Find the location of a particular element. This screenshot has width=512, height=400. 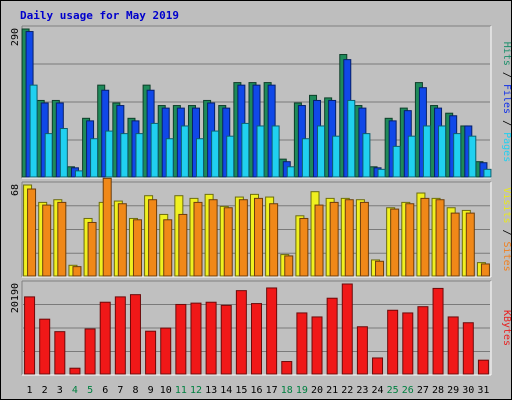

day-label-25: 25 is located at coordinates (393, 390).